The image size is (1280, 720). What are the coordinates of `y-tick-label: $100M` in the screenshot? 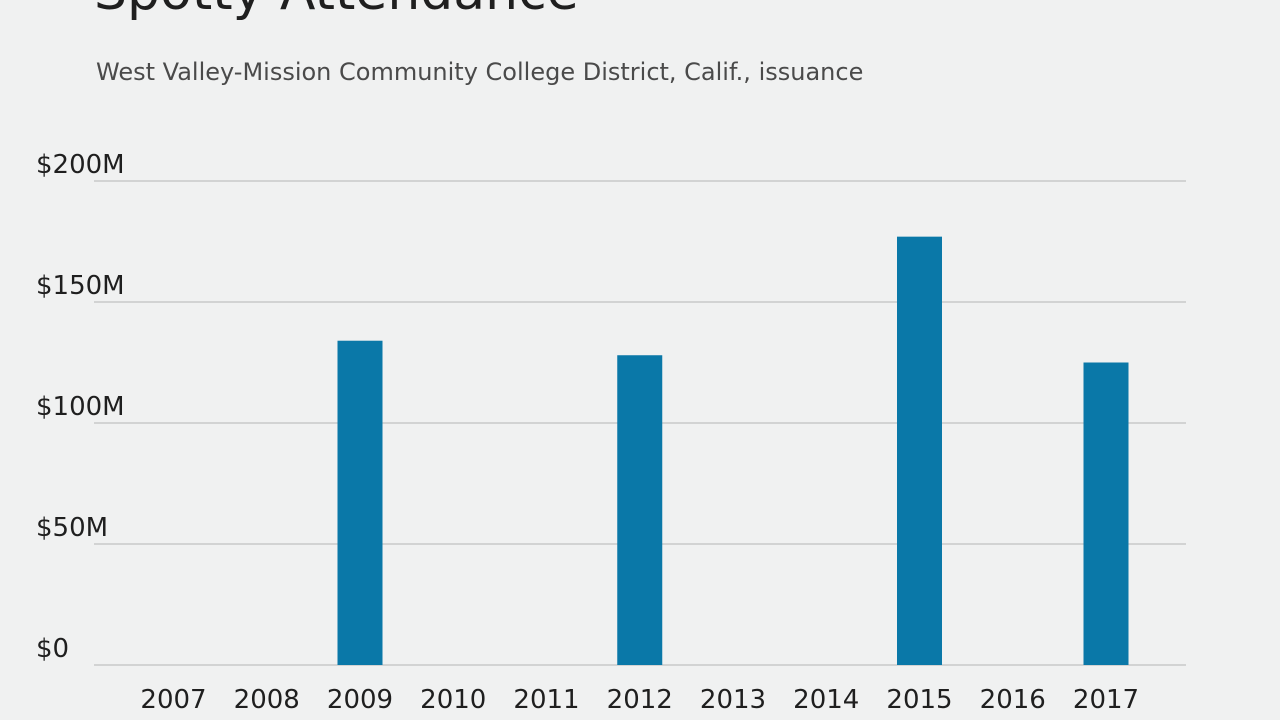 It's located at (80, 407).